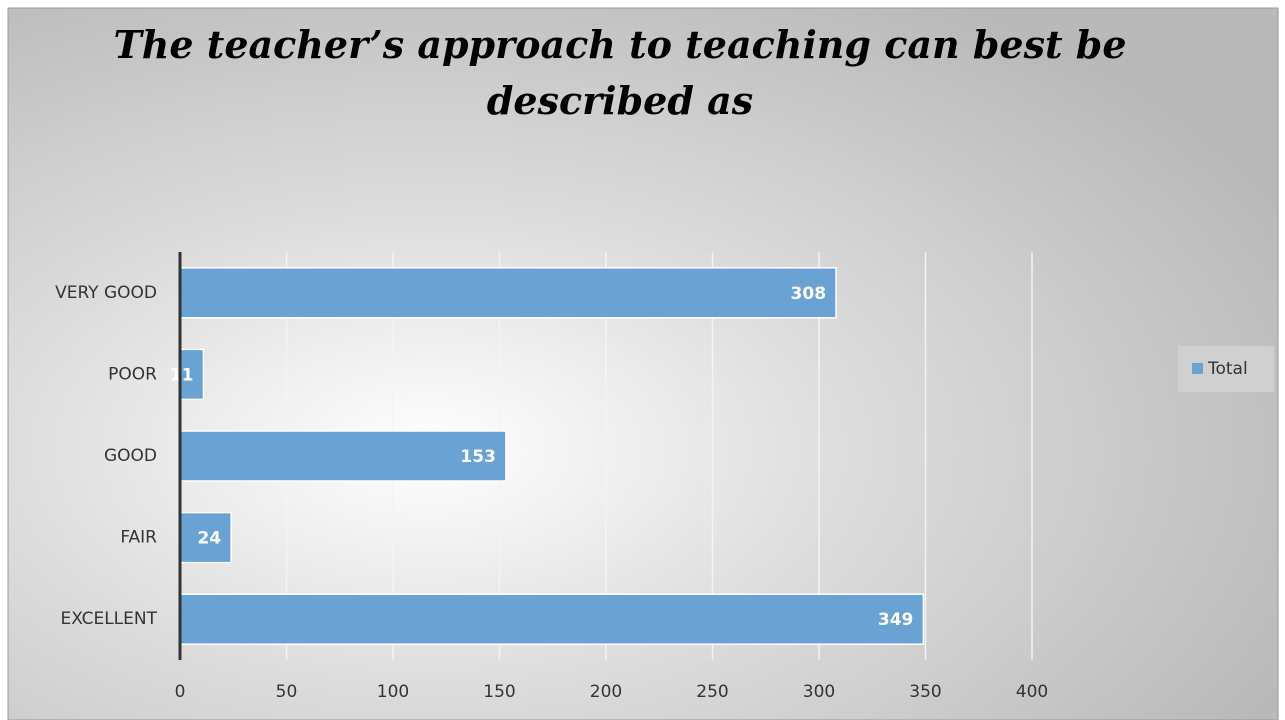 The height and width of the screenshot is (720, 1285). I want to click on y-tick-label: POOR, so click(132, 374).